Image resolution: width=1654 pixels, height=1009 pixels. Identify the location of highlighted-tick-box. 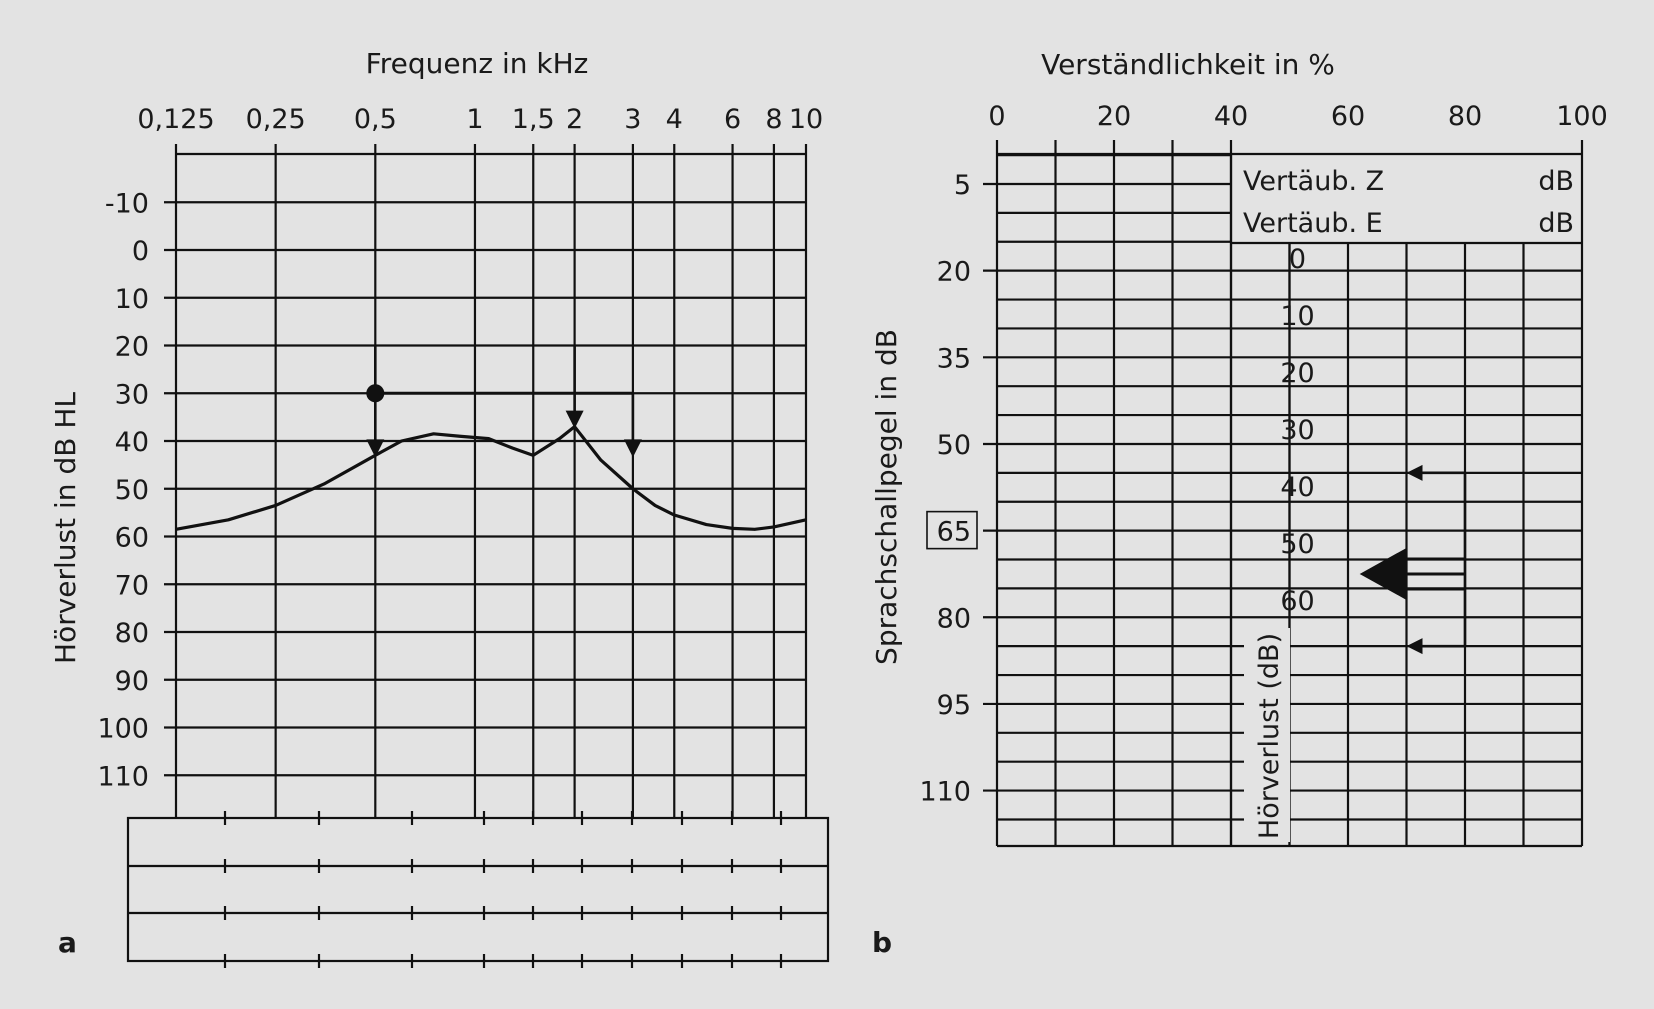
(952, 530).